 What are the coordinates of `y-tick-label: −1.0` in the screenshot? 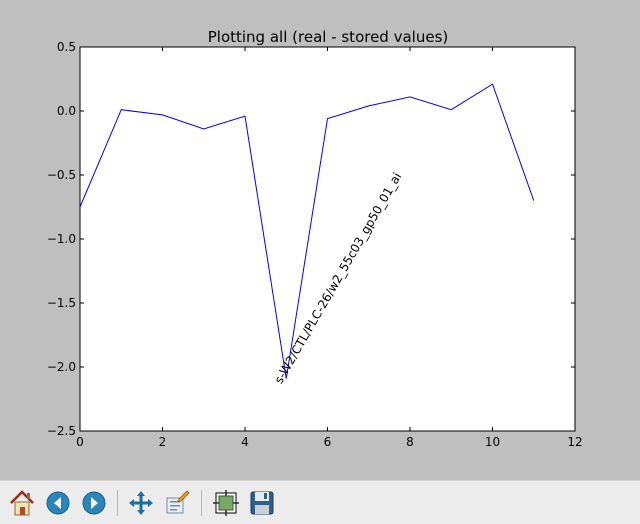 It's located at (61, 239).